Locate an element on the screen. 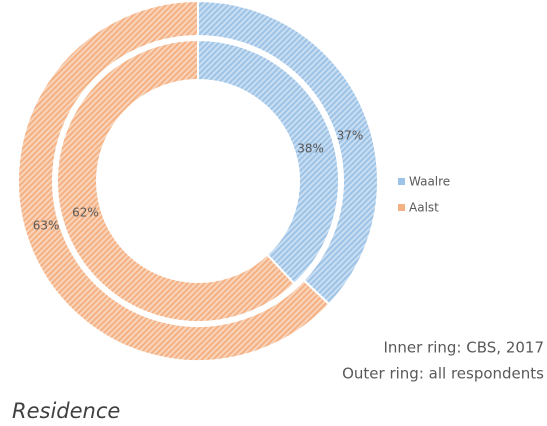 The height and width of the screenshot is (426, 547). data-label: 38% is located at coordinates (310, 149).